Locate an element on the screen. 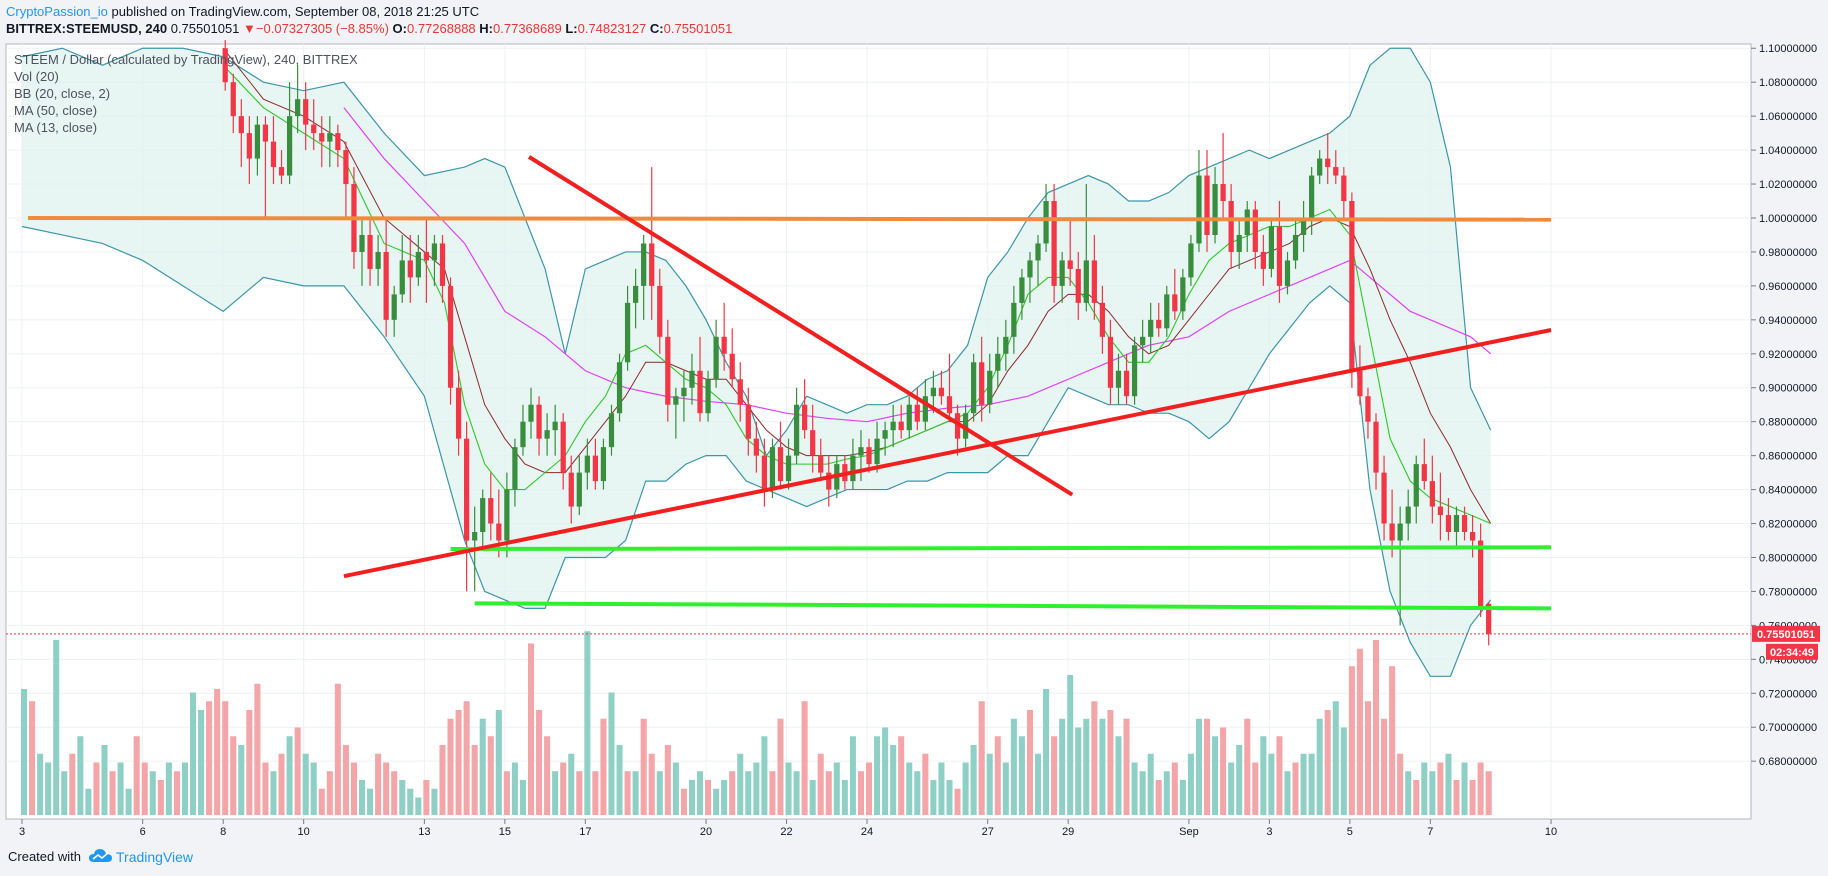 This screenshot has height=876, width=1828. x-tick-label: 24 is located at coordinates (867, 832).